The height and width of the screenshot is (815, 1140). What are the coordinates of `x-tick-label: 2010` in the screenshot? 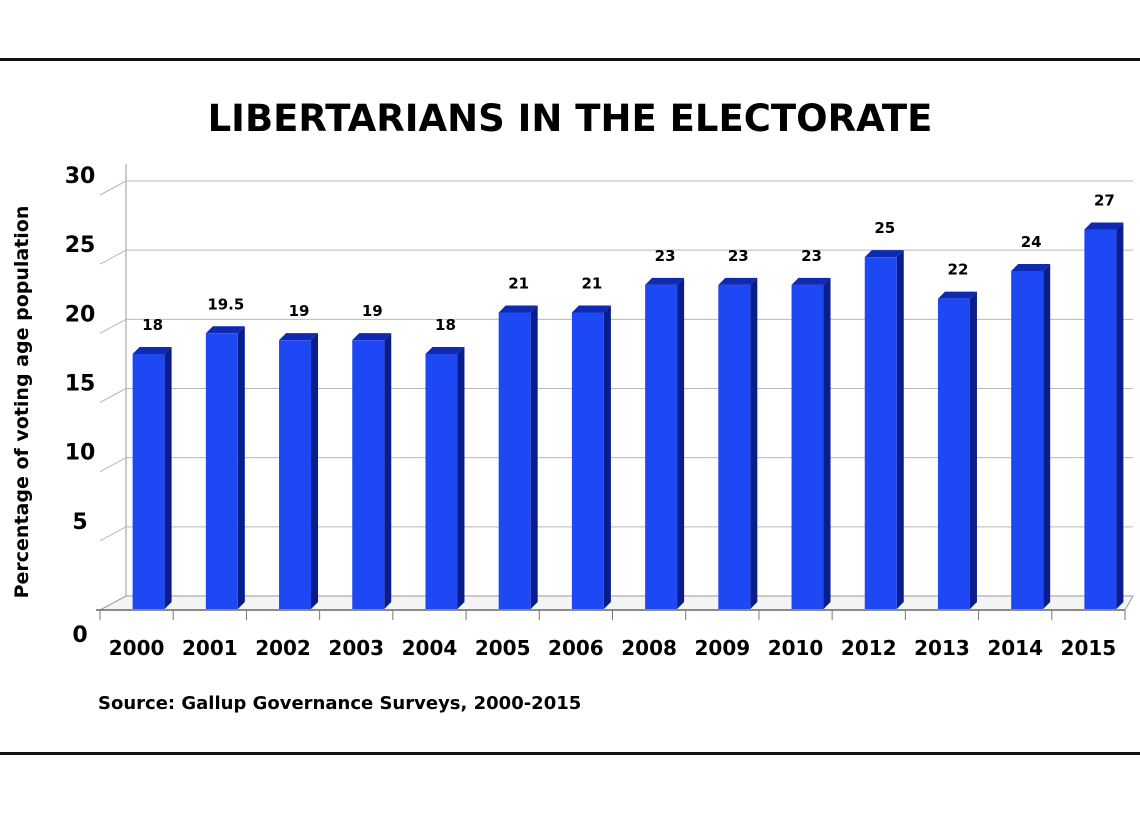 It's located at (796, 648).